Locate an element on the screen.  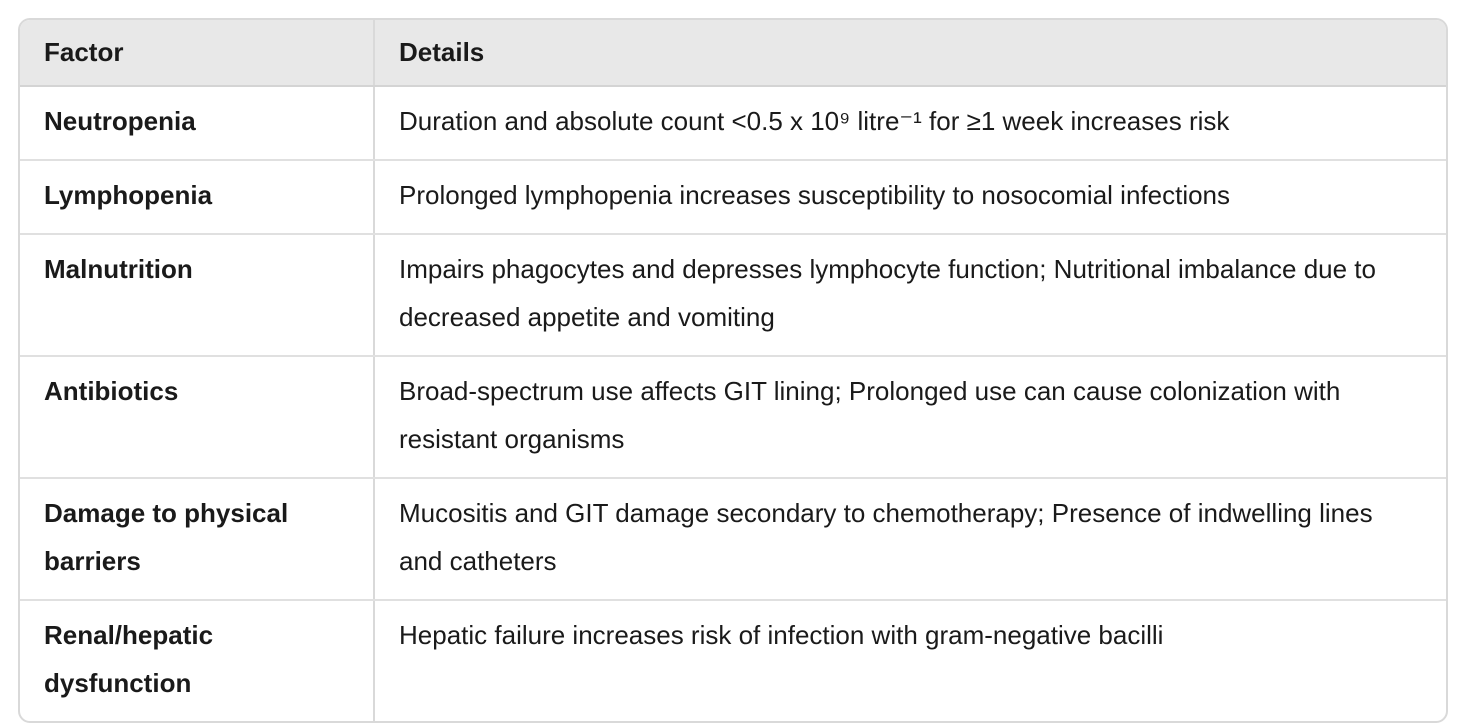
row-factor: Damage to physical barriers is located at coordinates (197, 539).